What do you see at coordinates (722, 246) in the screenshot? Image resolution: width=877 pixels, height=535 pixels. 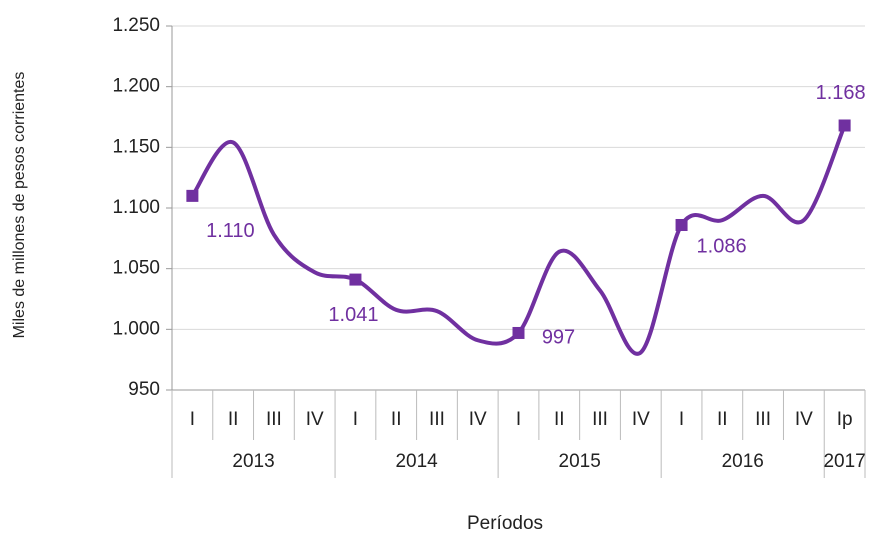 I see `data-label: 1.086` at bounding box center [722, 246].